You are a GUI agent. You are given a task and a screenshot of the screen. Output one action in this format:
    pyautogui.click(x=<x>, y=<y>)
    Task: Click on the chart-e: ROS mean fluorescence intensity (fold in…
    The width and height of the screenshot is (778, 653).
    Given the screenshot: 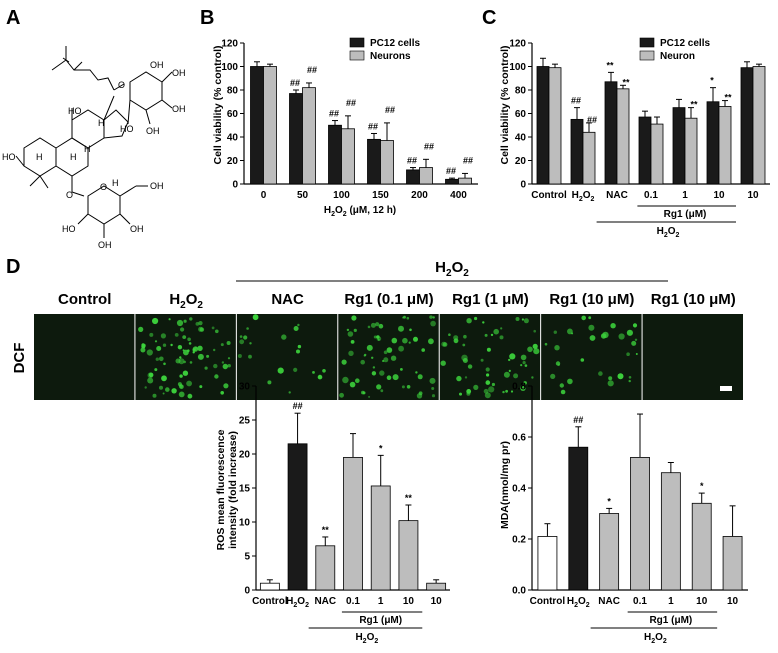 What is the action you would take?
    pyautogui.click(x=332, y=513)
    